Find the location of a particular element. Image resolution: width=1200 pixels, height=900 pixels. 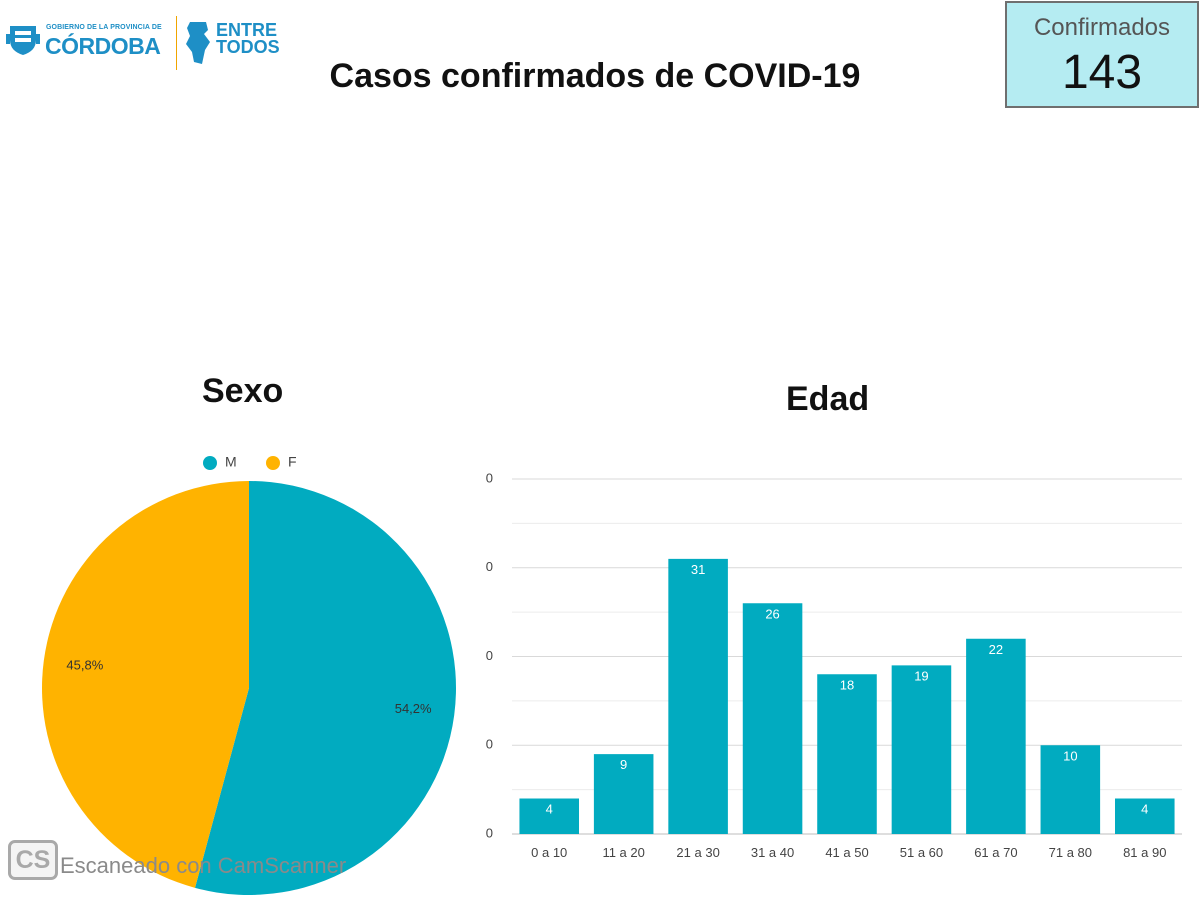

legend-swatch-m is located at coordinates (210, 463).